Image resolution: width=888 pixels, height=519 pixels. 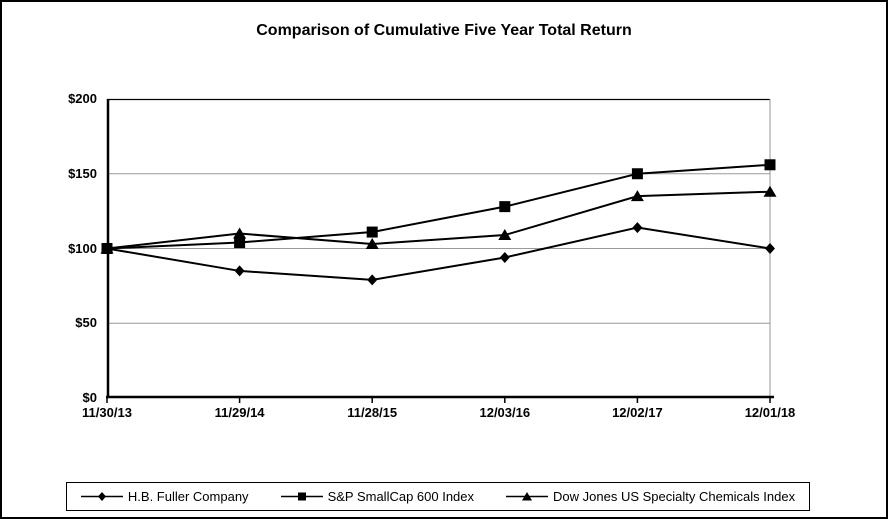 What do you see at coordinates (505, 412) in the screenshot?
I see `x-tick-label: 12/03/16` at bounding box center [505, 412].